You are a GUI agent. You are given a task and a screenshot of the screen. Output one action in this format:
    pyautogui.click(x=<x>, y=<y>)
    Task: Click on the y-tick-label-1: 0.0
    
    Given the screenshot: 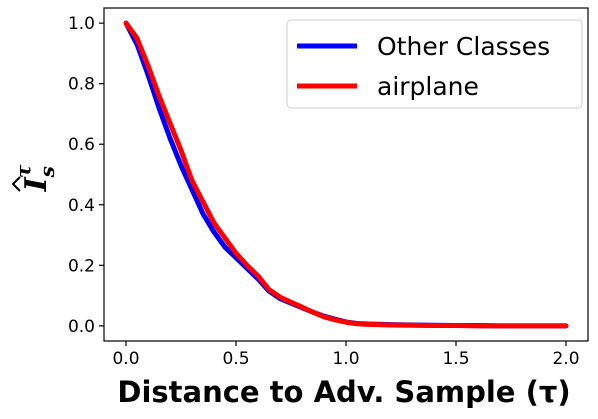 What is the action you would take?
    pyautogui.click(x=81, y=327)
    